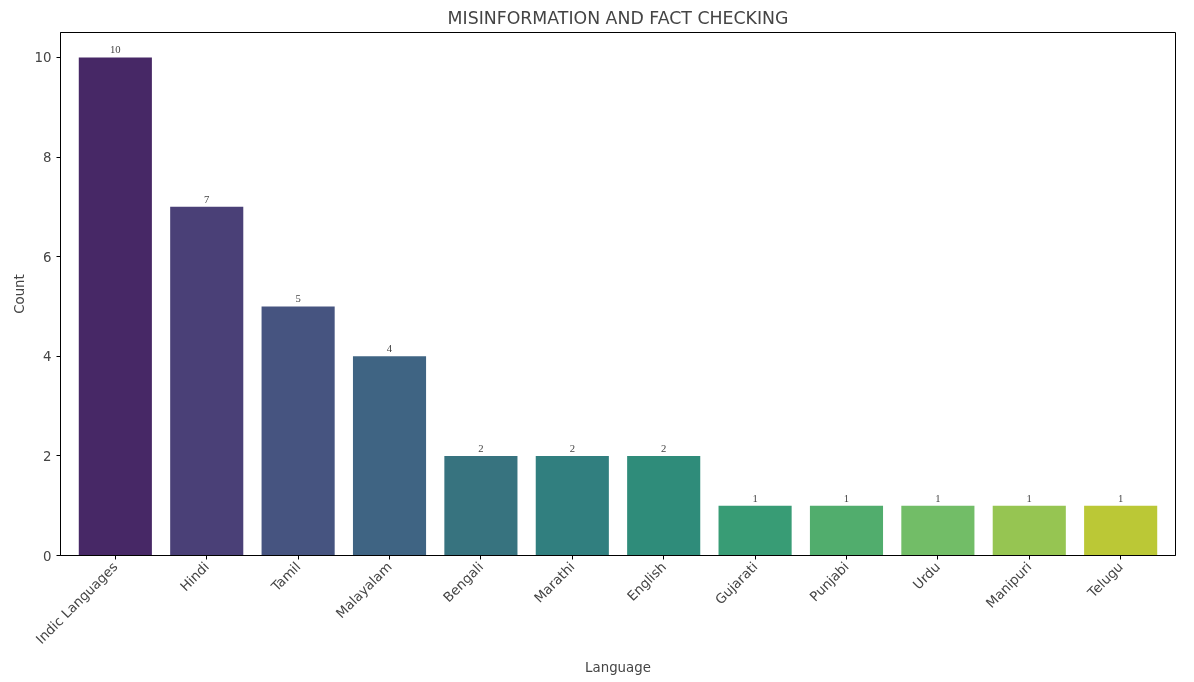 This screenshot has height=682, width=1194. What do you see at coordinates (47, 158) in the screenshot?
I see `y-tick-label: 8` at bounding box center [47, 158].